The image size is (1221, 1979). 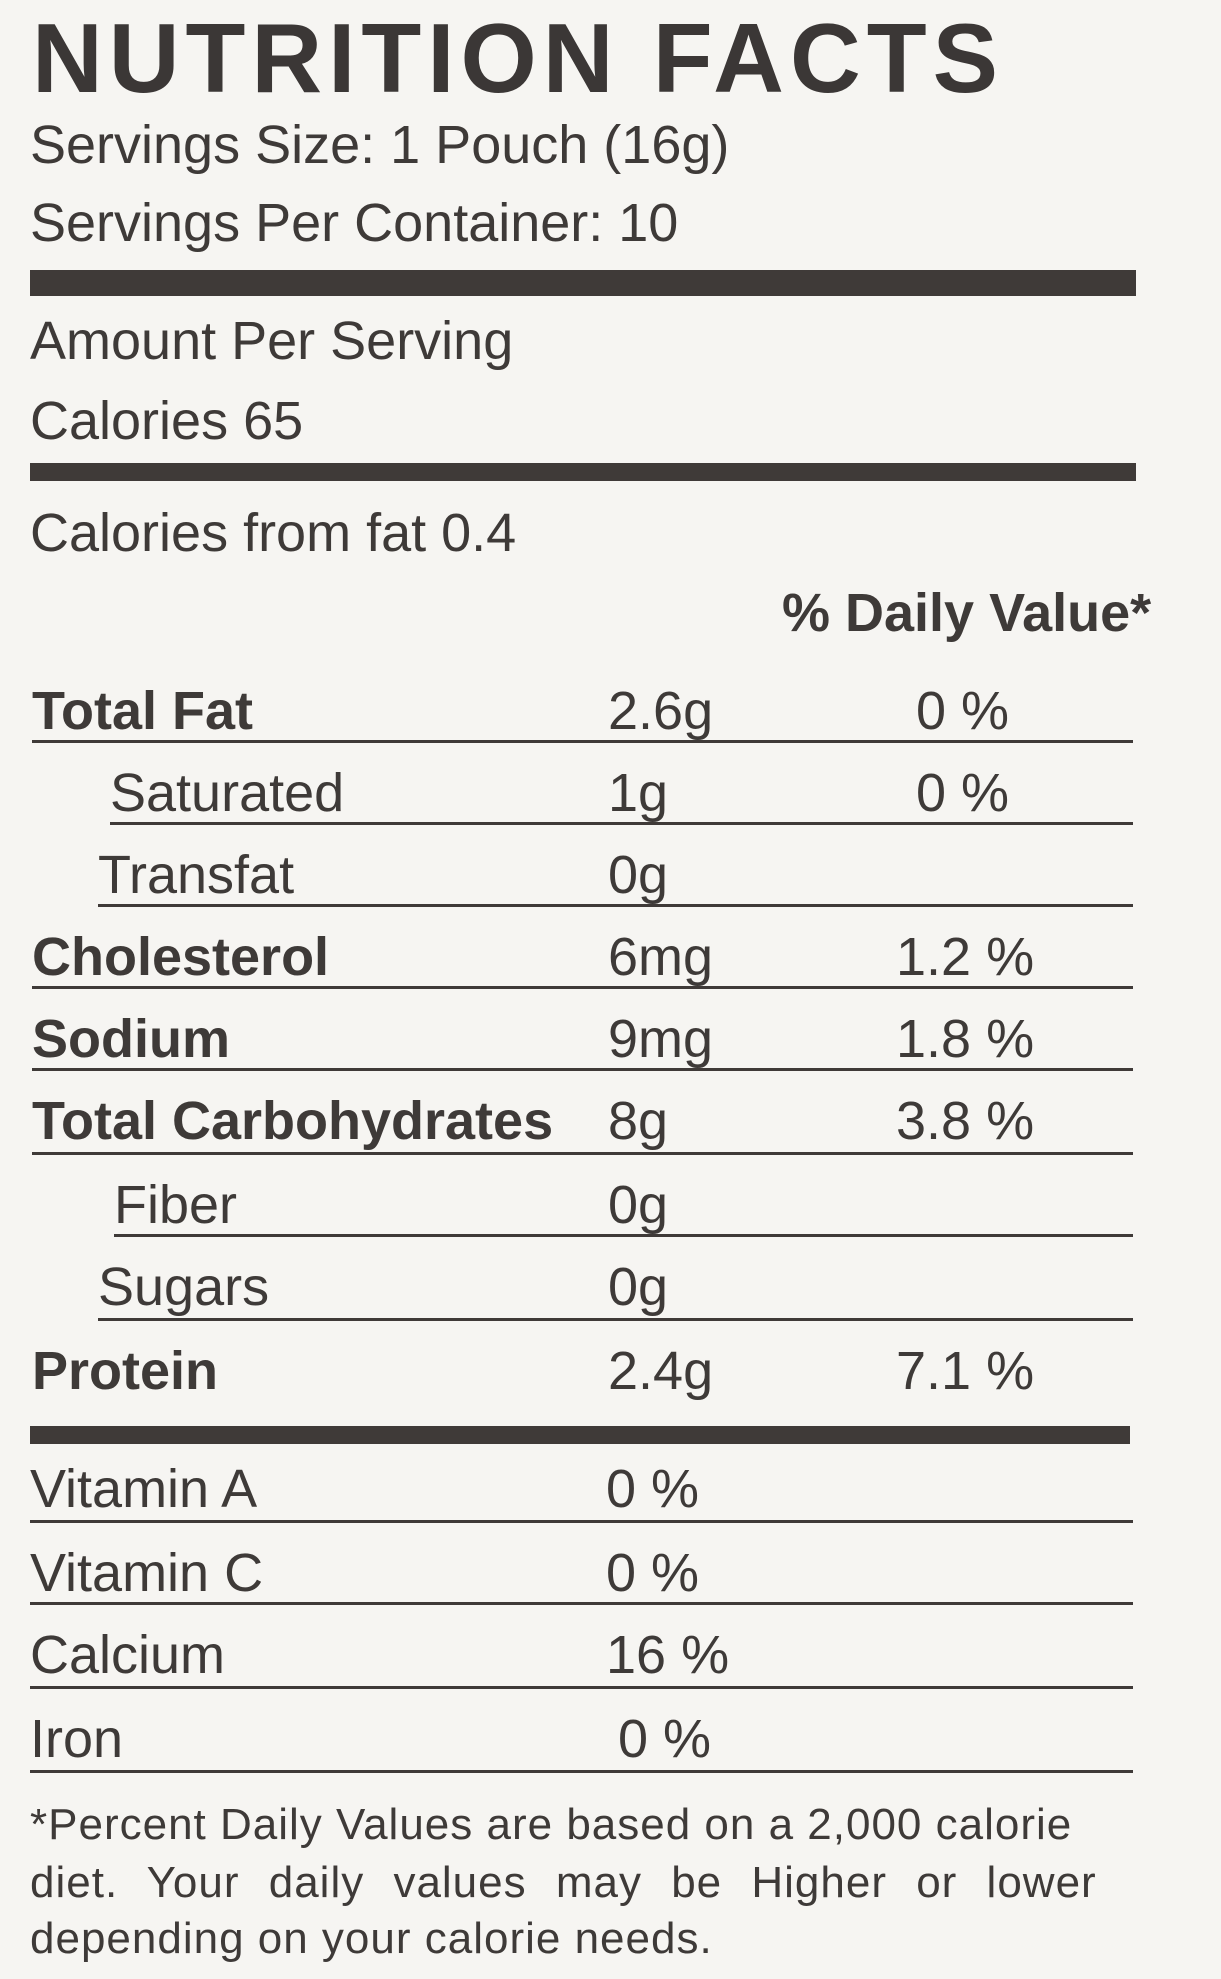 What do you see at coordinates (176, 1205) in the screenshot?
I see `nutrient-name-fiber: Fiber` at bounding box center [176, 1205].